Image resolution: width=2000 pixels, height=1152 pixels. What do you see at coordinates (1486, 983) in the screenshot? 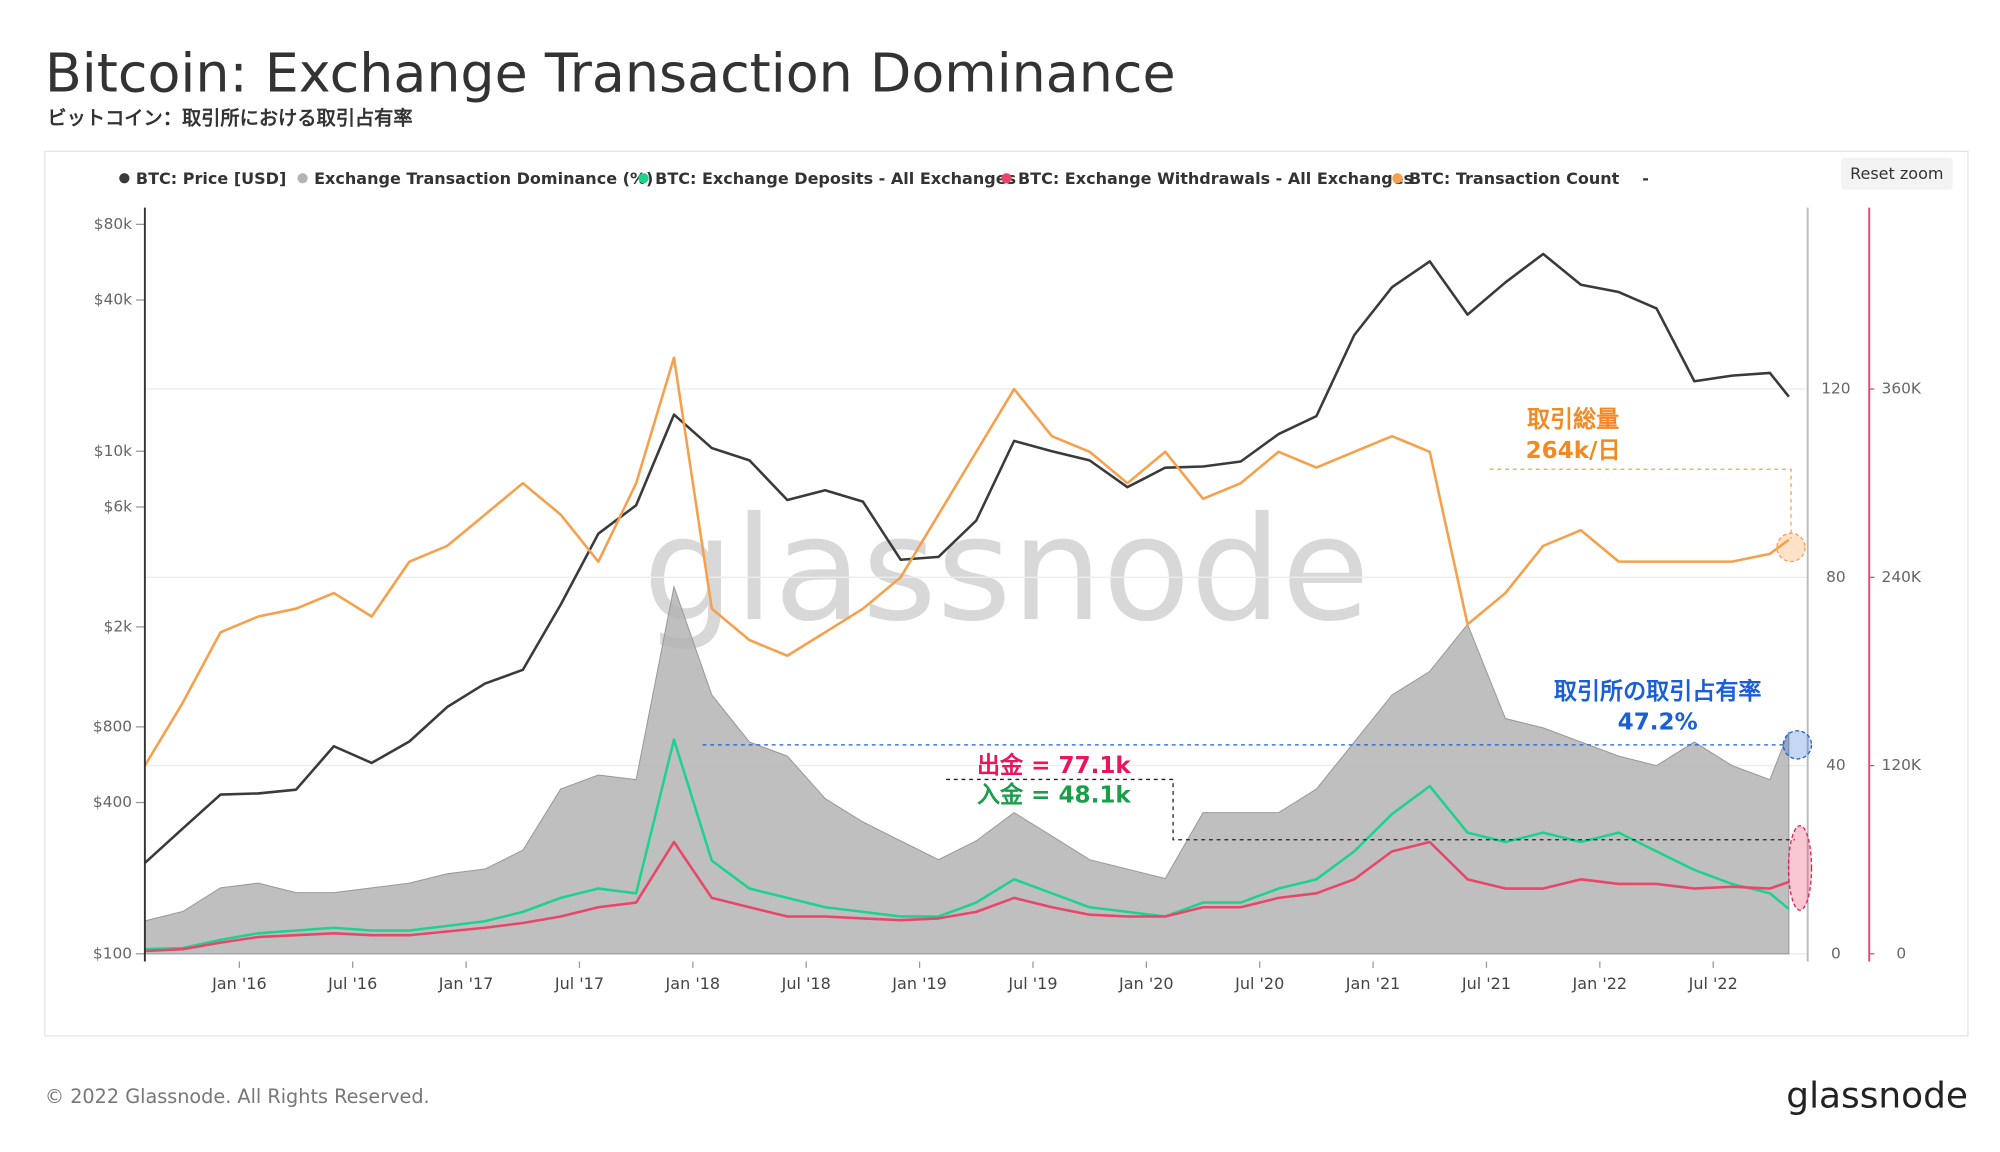
I see `x-tick-label: Jul '21` at bounding box center [1486, 983].